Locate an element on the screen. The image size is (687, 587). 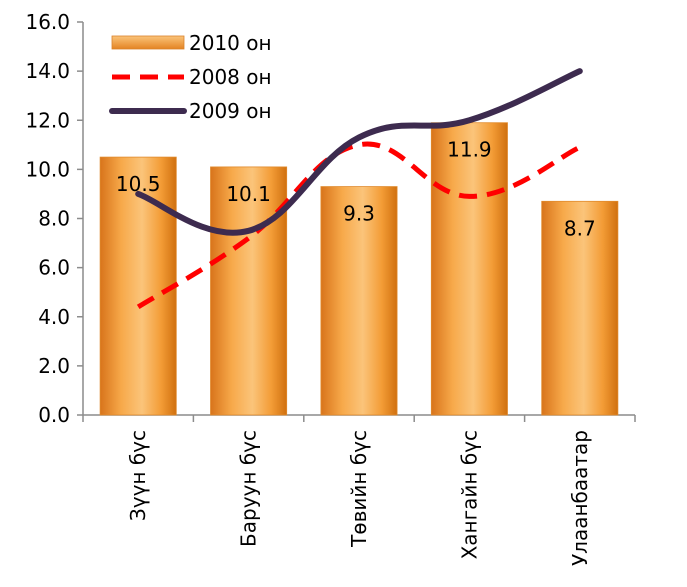
x-category-label: Төвийн бүс is located at coordinates (359, 489).